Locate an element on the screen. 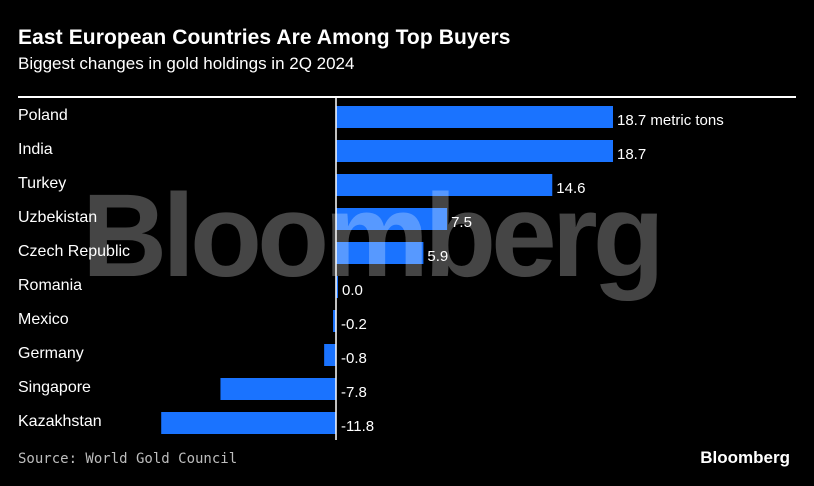 This screenshot has width=814, height=486. source-note: Source: World Gold Council is located at coordinates (128, 459).